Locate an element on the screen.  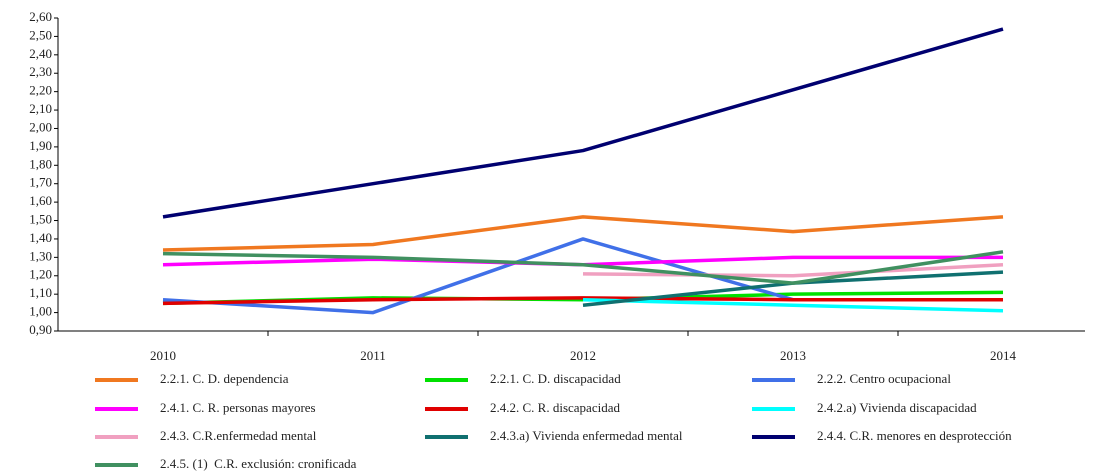
x-tick-label: 2014 is located at coordinates (1003, 355).